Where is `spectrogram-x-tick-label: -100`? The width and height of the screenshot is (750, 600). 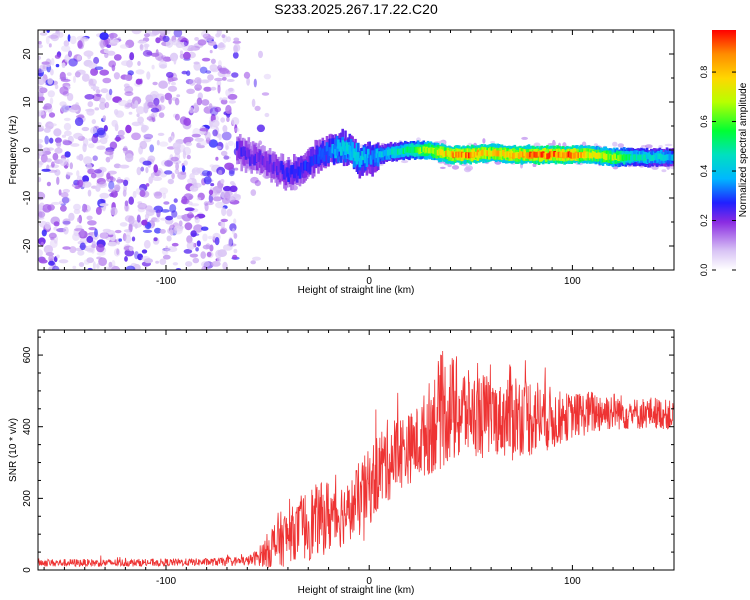 spectrogram-x-tick-label: -100 is located at coordinates (166, 281).